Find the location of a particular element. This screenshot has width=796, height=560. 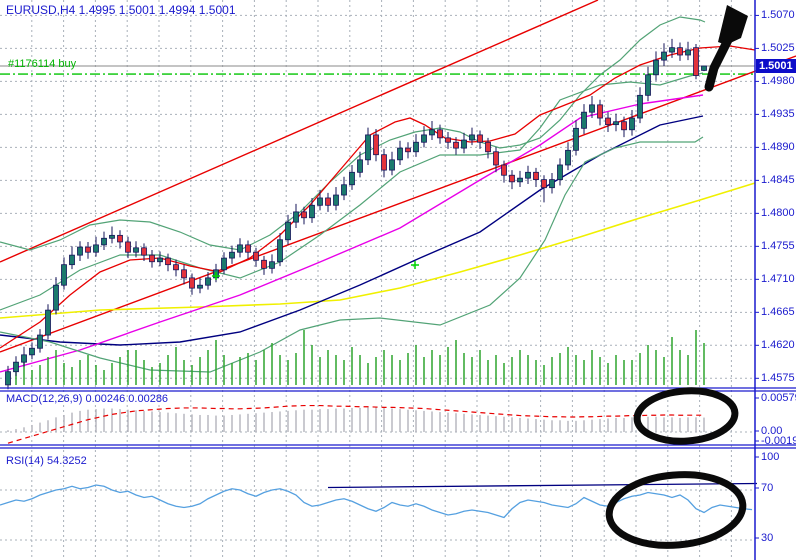

price-label: 1.4845 is located at coordinates (778, 179).